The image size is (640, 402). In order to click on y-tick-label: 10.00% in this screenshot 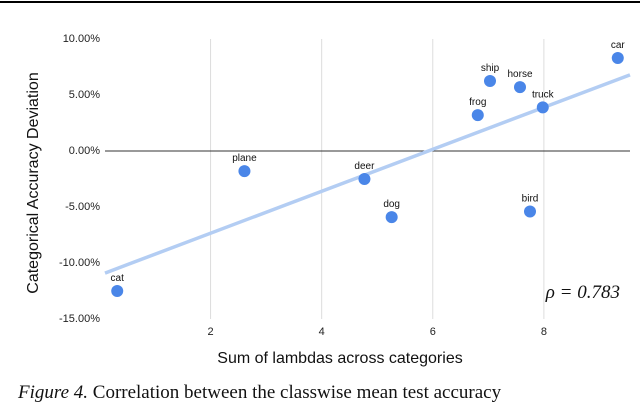, I will do `click(82, 39)`.